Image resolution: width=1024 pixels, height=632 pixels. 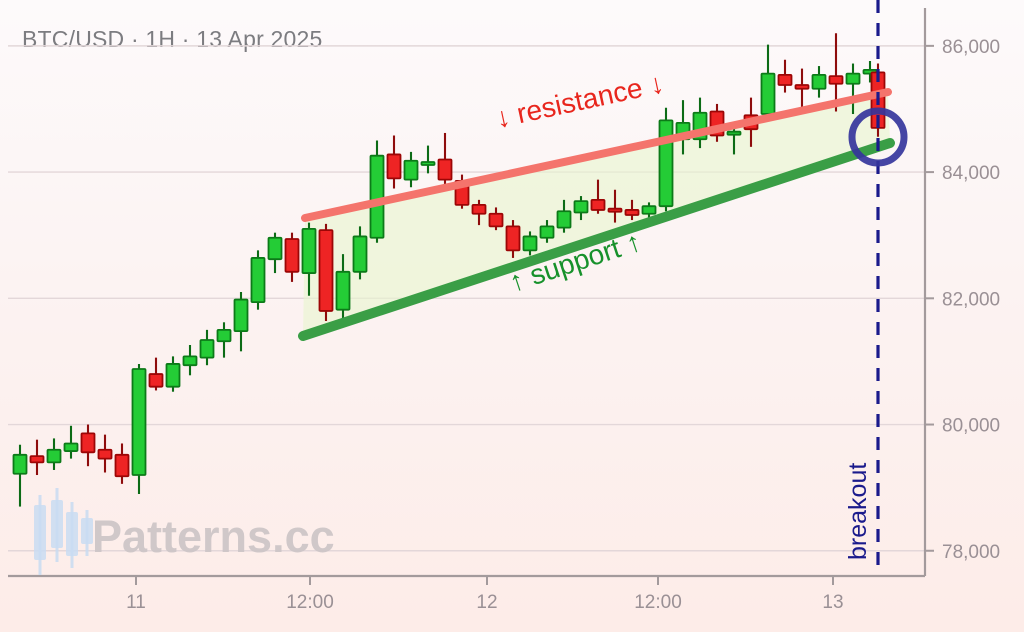 What do you see at coordinates (971, 299) in the screenshot?
I see `y-axis-tick-label: 82,000` at bounding box center [971, 299].